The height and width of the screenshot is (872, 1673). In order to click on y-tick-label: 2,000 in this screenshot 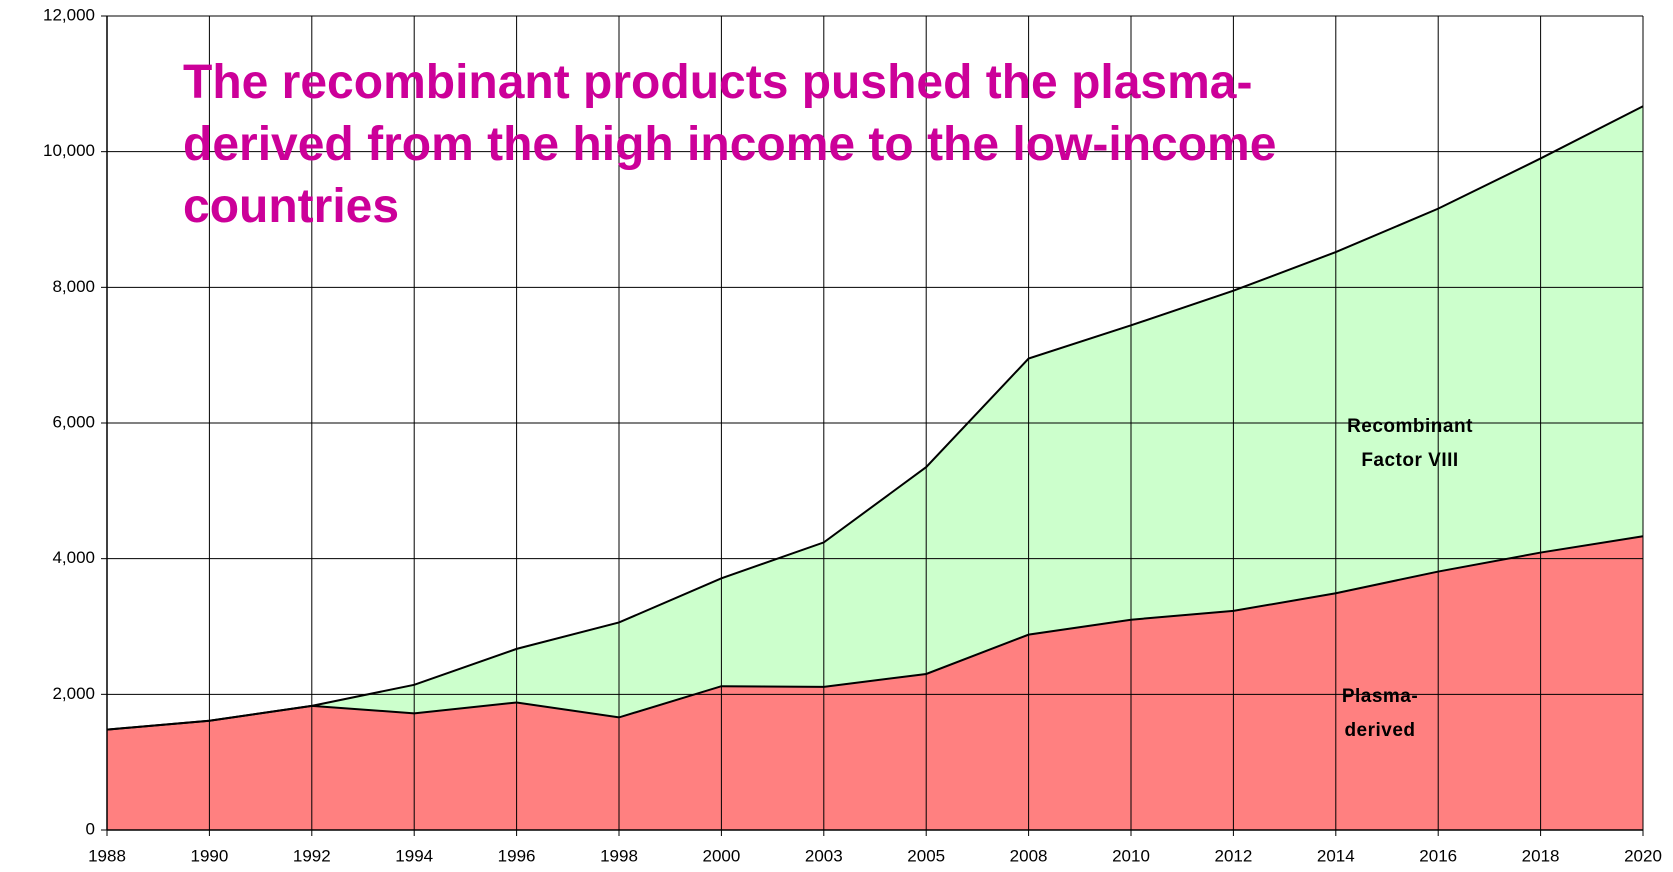, I will do `click(73, 693)`.